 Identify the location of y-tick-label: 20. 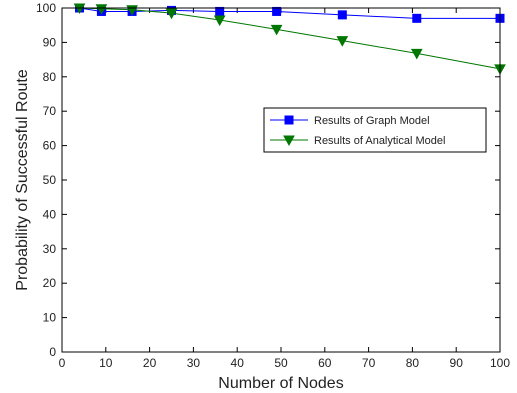
(50, 283).